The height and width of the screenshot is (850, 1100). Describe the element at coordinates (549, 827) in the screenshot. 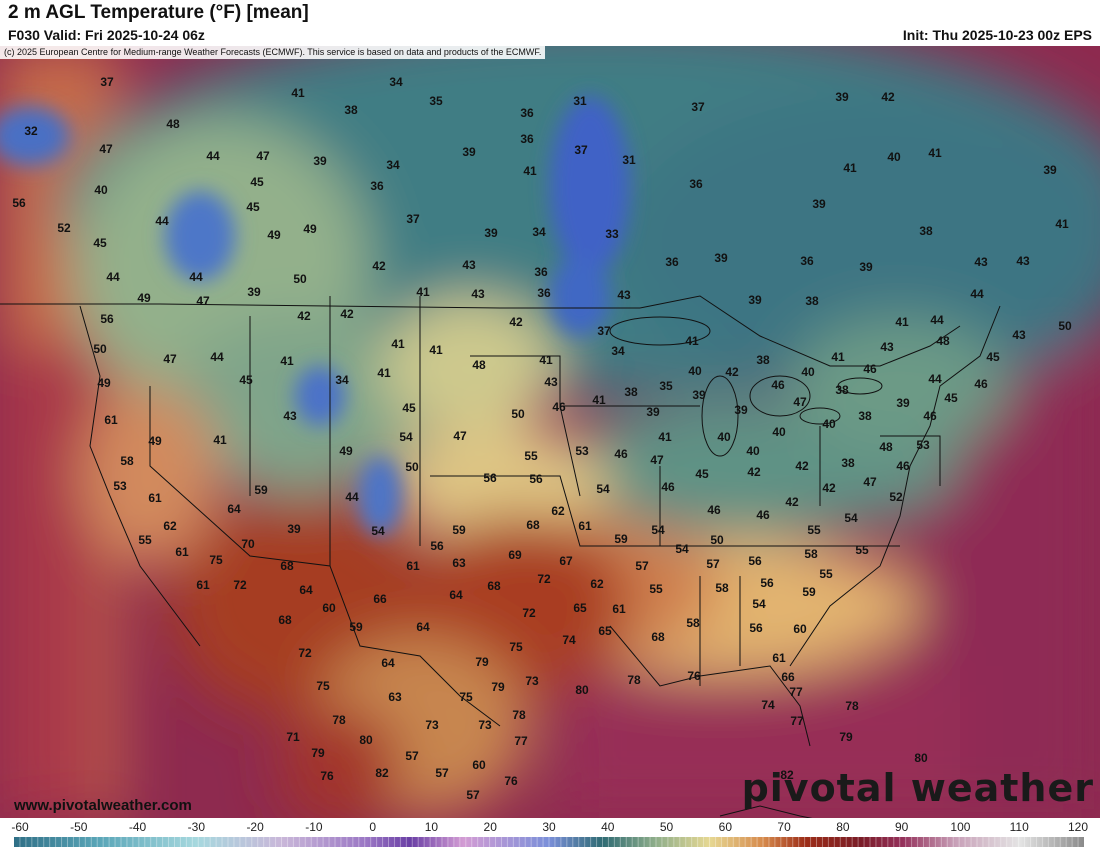

I see `legend-tick: 30` at that location.